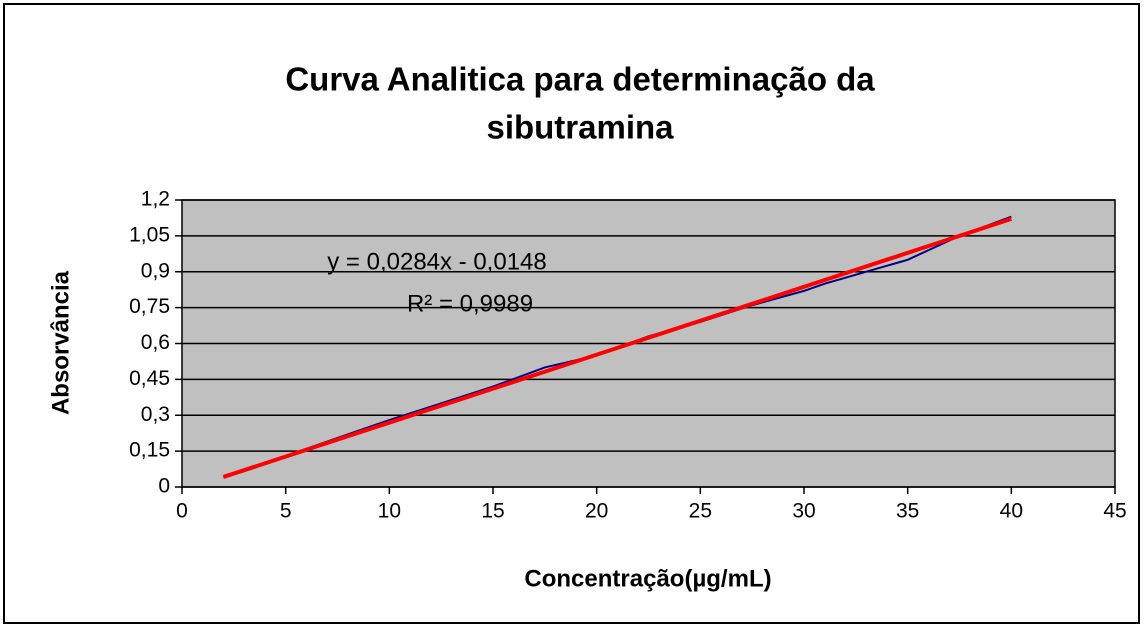  I want to click on x-tick-label: 25, so click(700, 511).